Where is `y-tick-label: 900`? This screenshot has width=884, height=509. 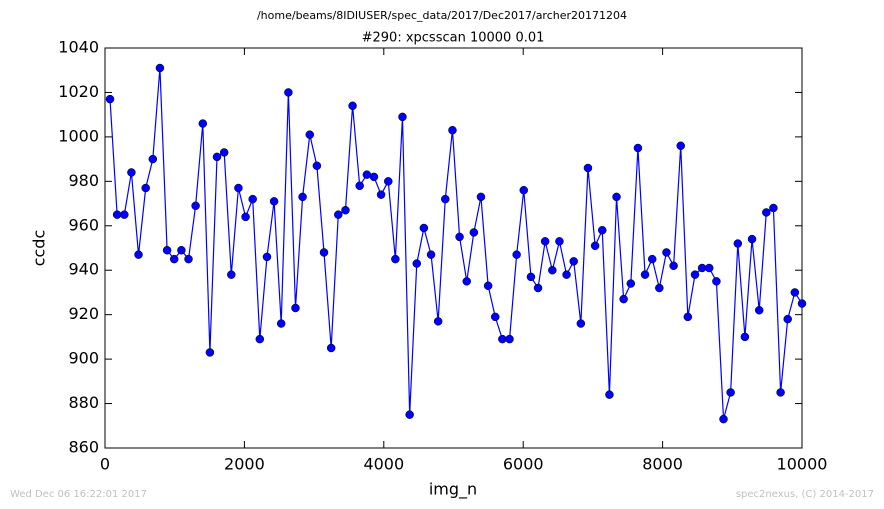 y-tick-label: 900 is located at coordinates (83, 358).